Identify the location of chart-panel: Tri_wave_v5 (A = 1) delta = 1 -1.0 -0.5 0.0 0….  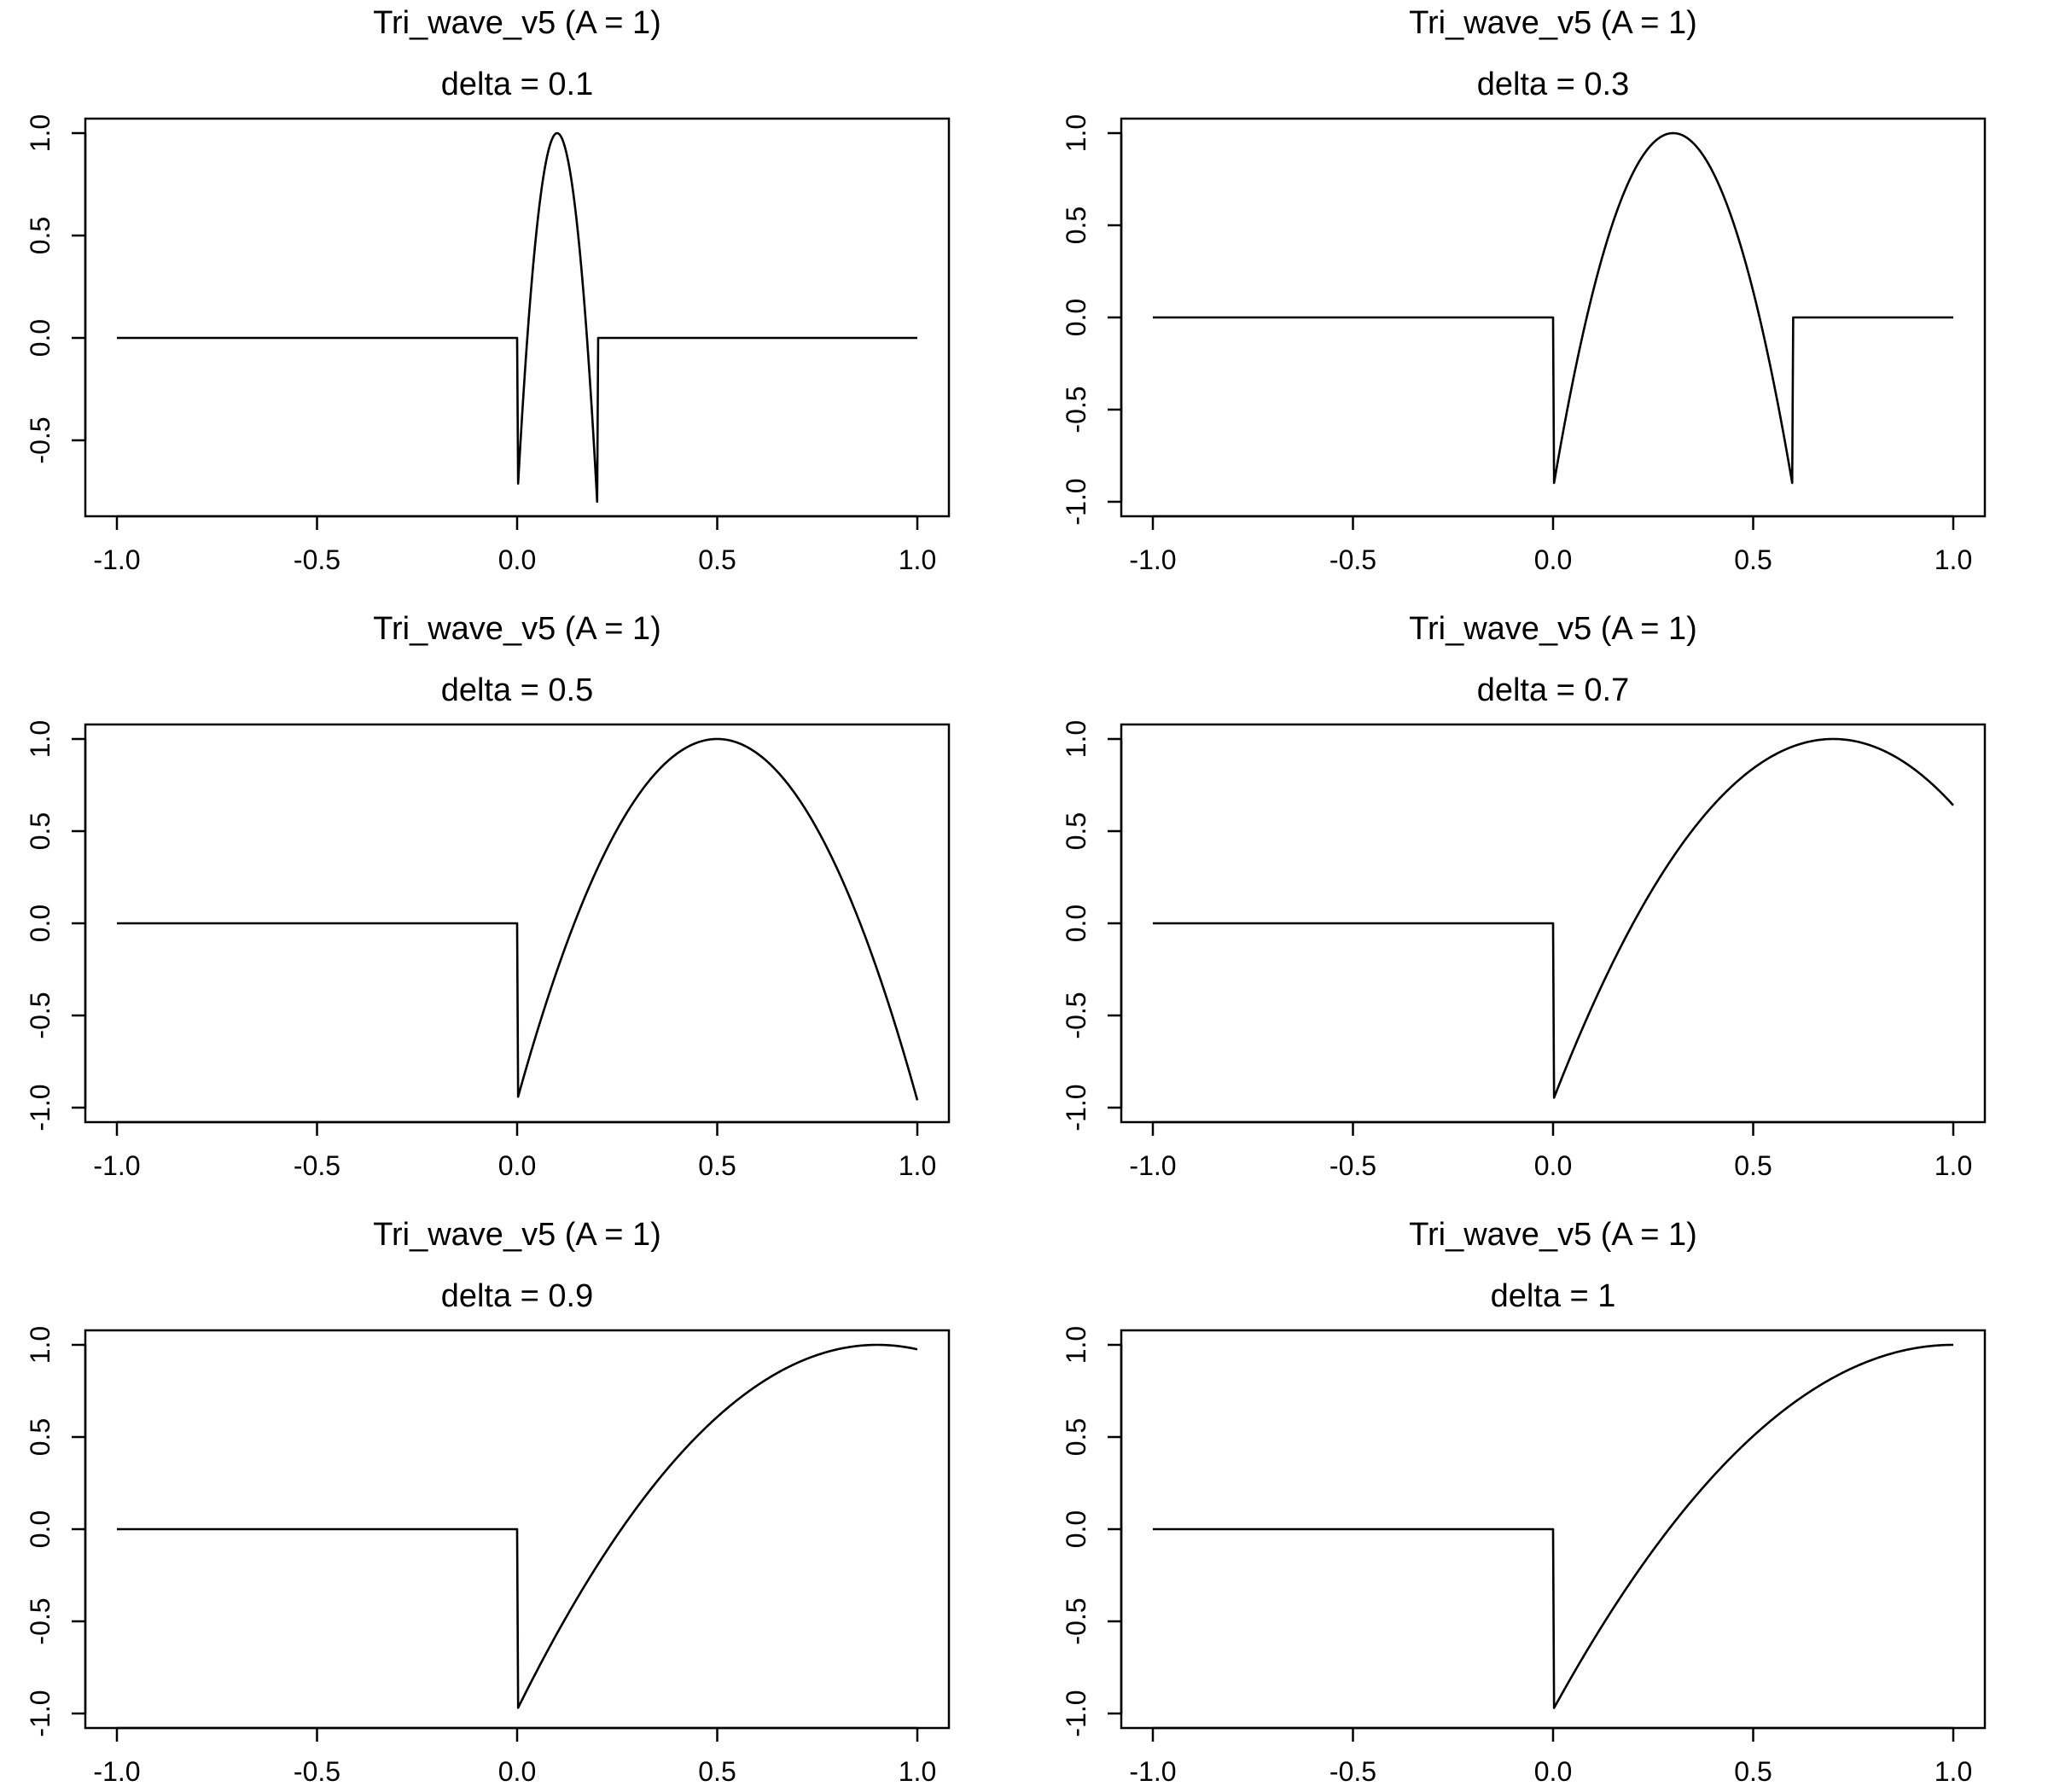
(1524, 1502).